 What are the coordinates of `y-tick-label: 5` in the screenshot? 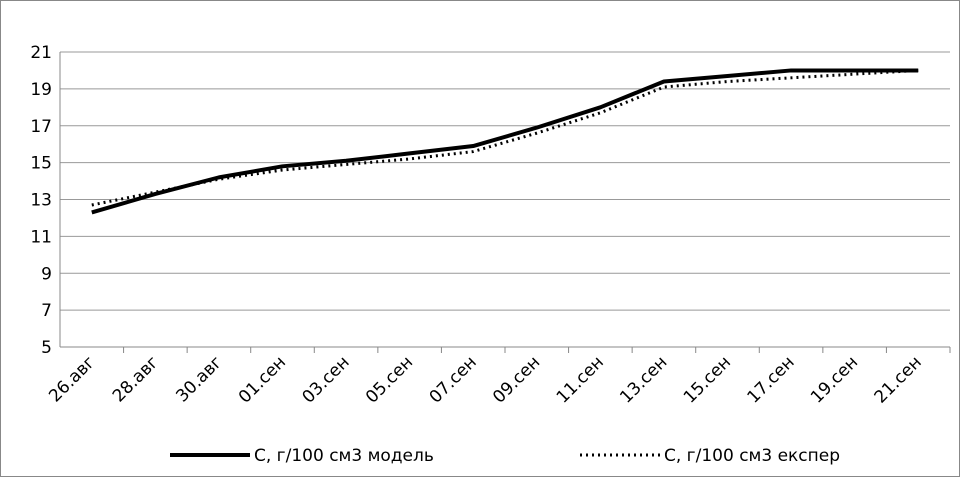 It's located at (46, 348).